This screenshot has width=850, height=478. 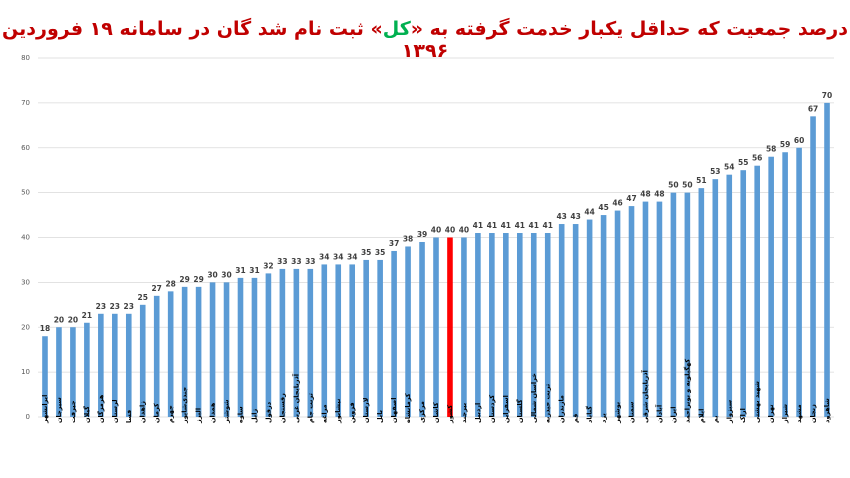 I want to click on value-label: 33, so click(x=296, y=261).